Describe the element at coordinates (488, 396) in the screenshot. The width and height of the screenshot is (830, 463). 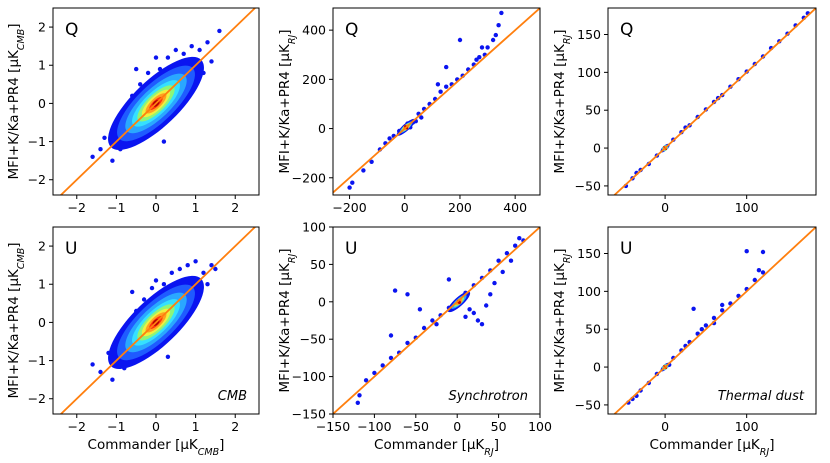
I see `component-label: Synchrotron` at that location.